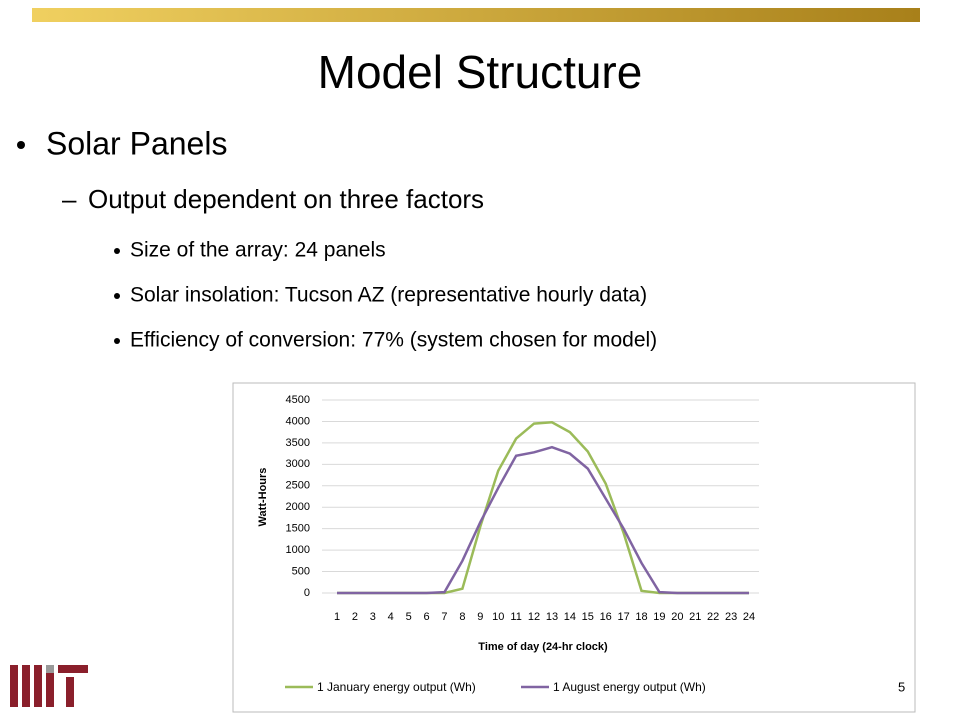  I want to click on bullet, so click(21, 145).